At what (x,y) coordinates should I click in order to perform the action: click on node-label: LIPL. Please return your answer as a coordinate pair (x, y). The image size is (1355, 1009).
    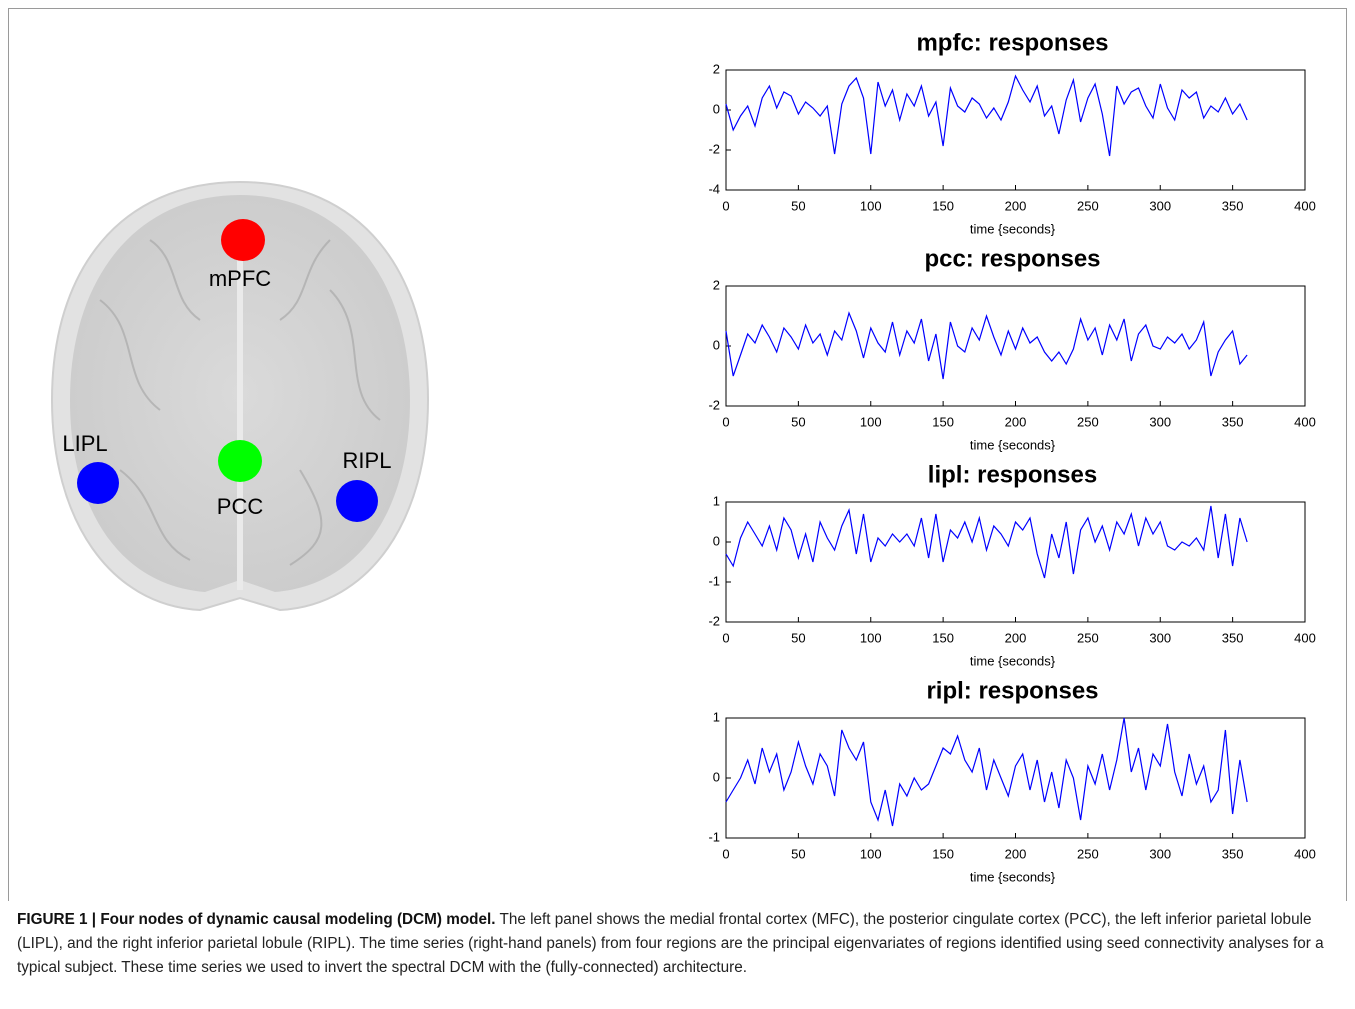
    Looking at the image, I should click on (84, 443).